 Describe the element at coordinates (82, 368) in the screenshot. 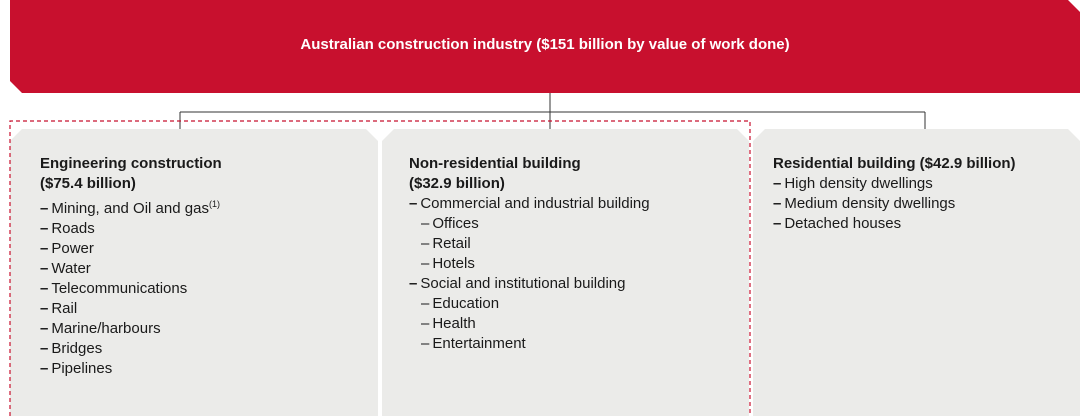

I see `item-text: Pipelines` at that location.